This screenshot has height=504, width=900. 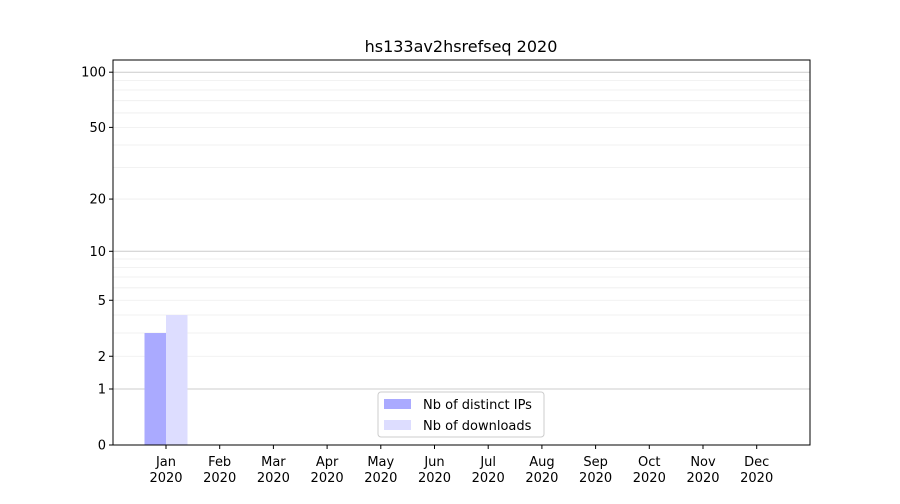 I want to click on x-tick-label: Apr 2020, so click(x=327, y=470).